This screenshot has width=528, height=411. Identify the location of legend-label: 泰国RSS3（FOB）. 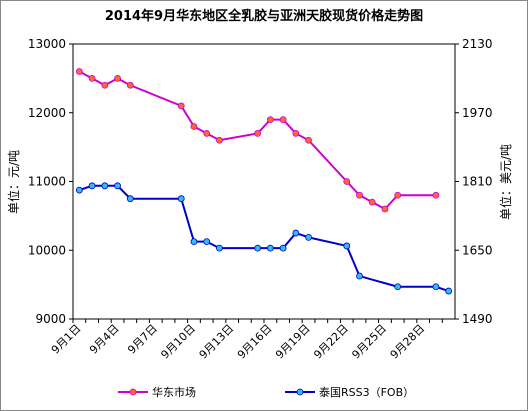
(366, 392).